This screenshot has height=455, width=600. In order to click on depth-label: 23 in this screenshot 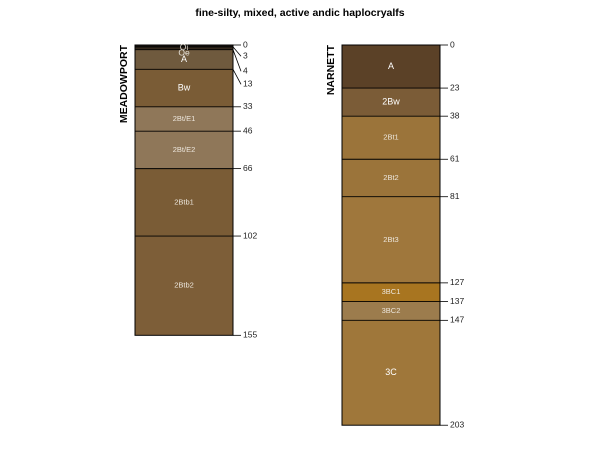, I will do `click(455, 87)`.